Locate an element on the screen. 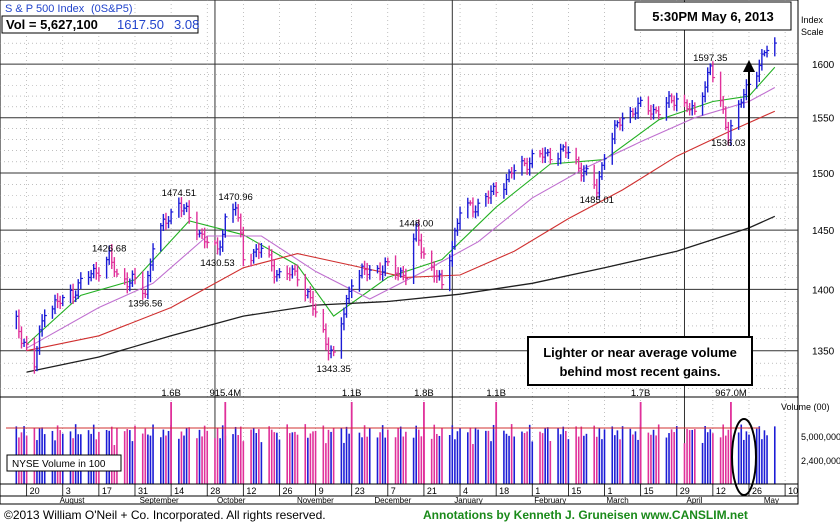  x-tick-label: 21 is located at coordinates (432, 491).